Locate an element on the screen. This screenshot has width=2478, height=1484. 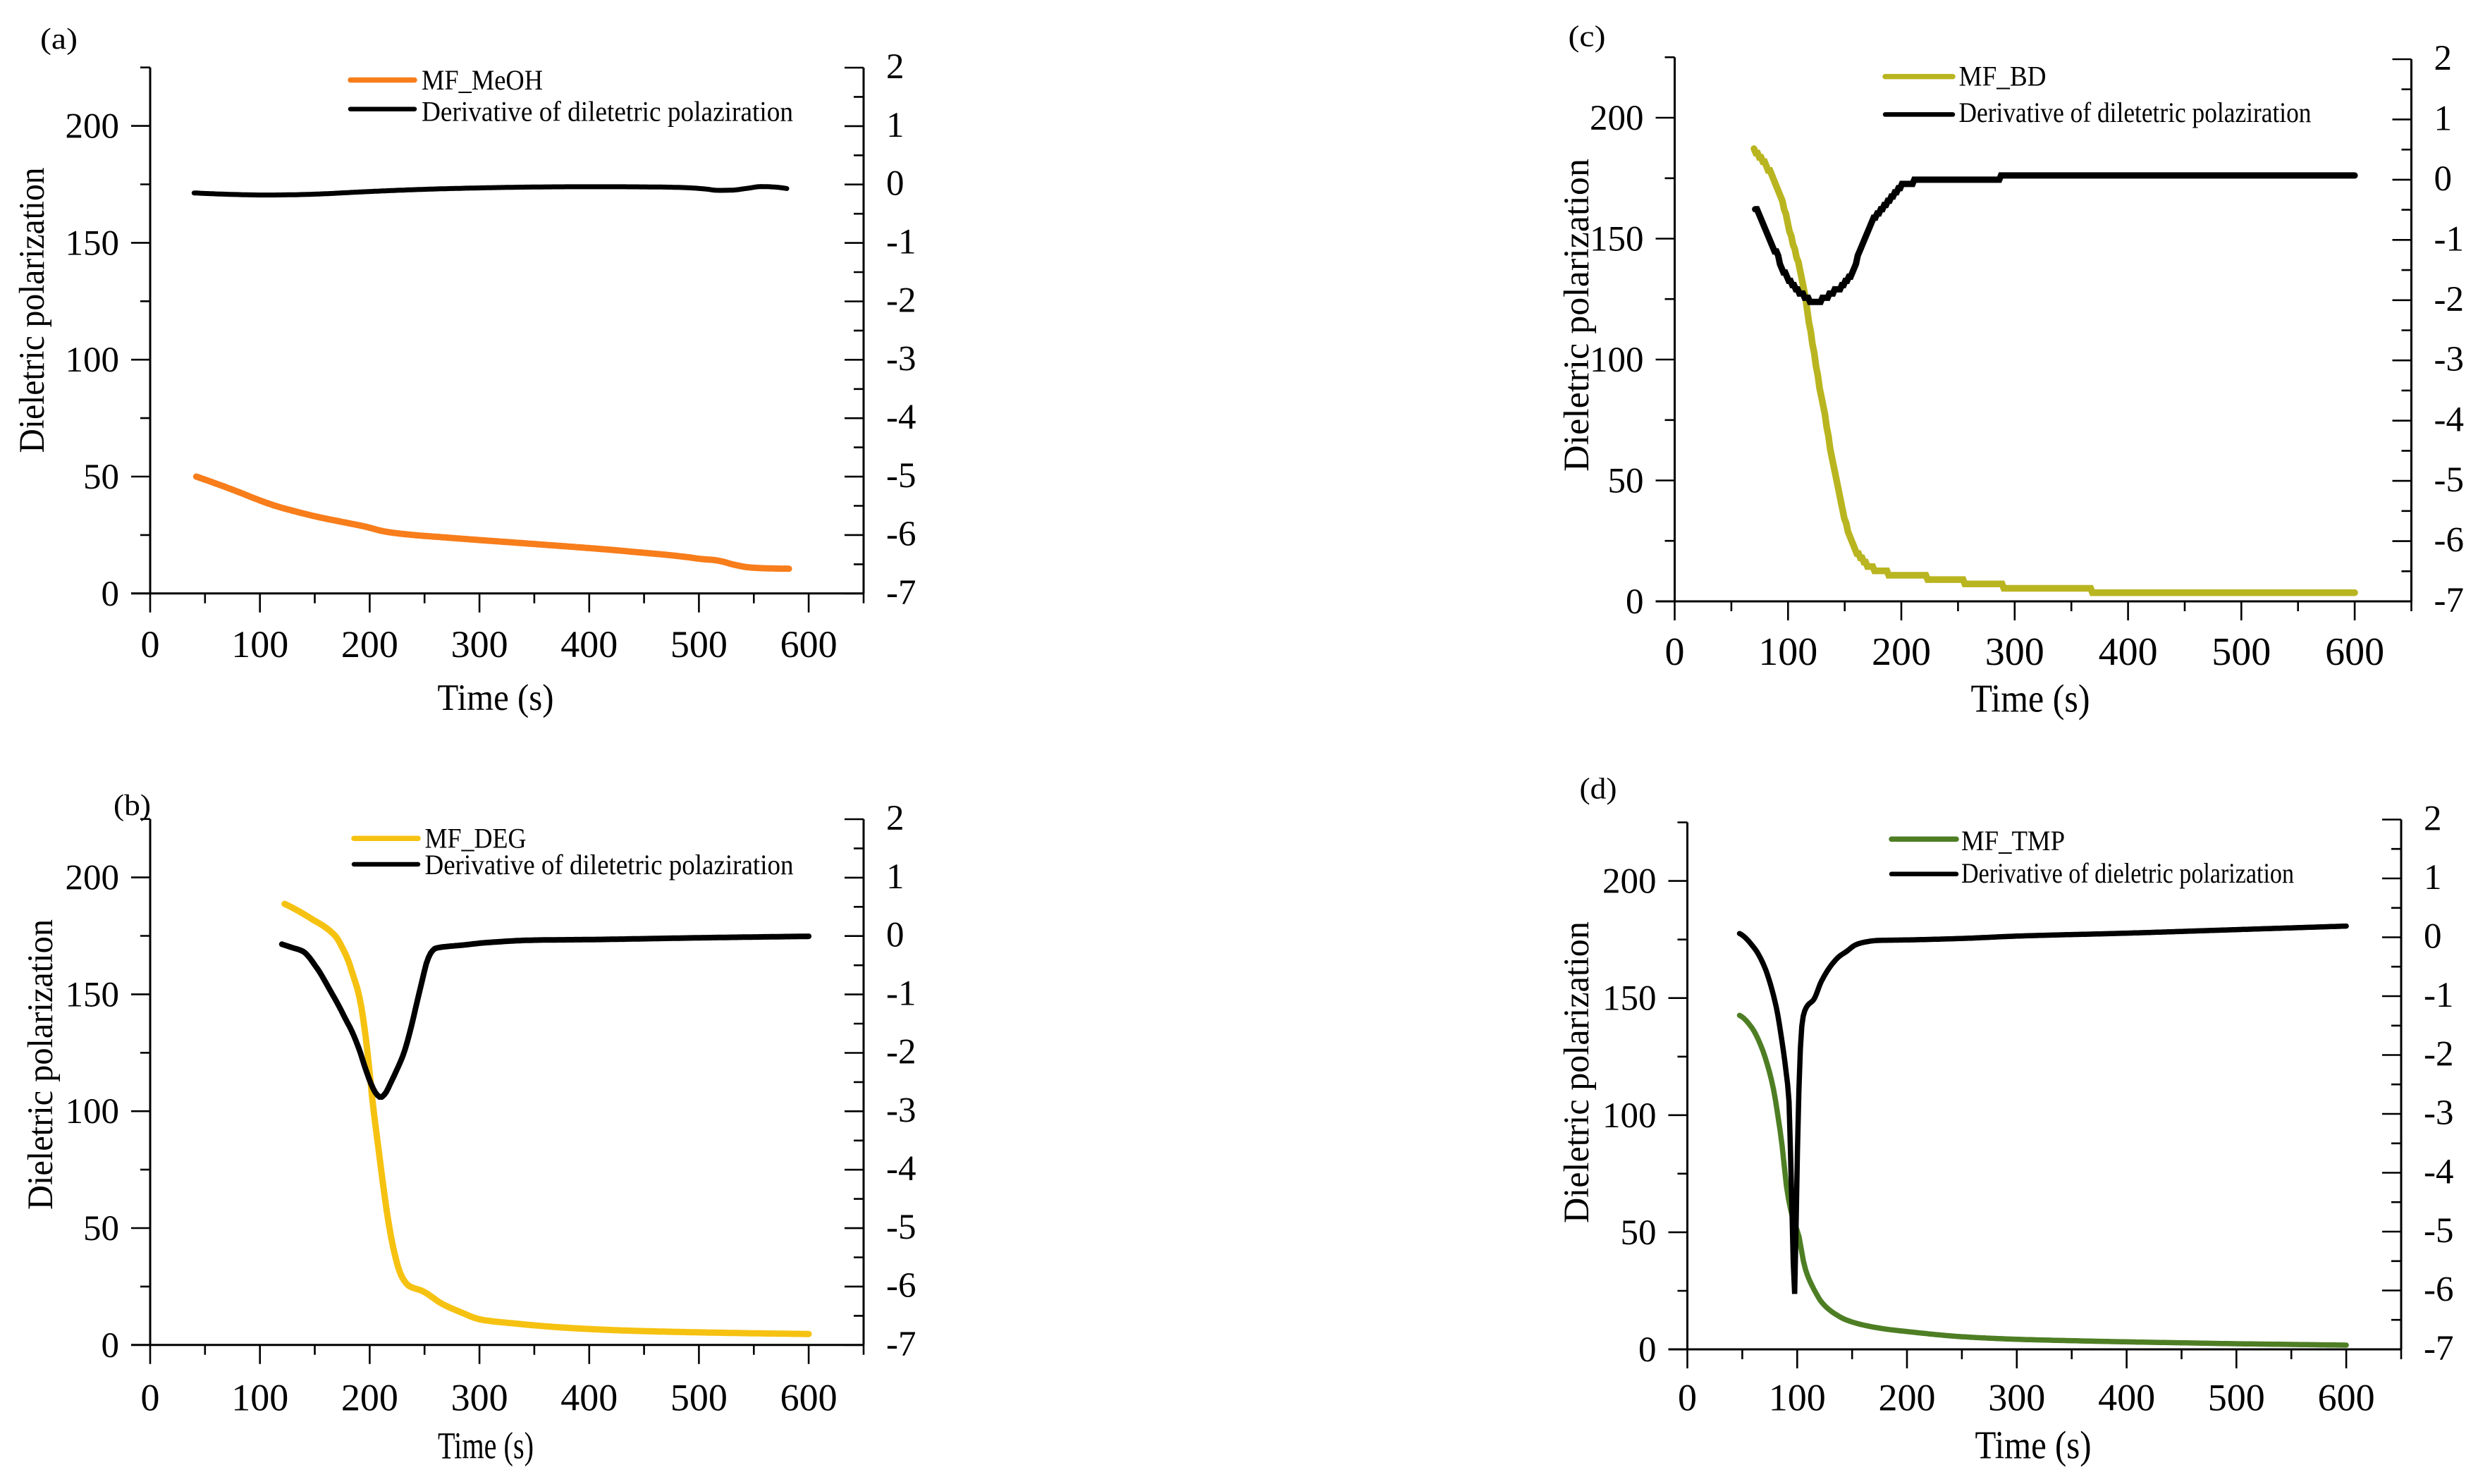
svg-text: MF_MeOH is located at coordinates (483, 80).